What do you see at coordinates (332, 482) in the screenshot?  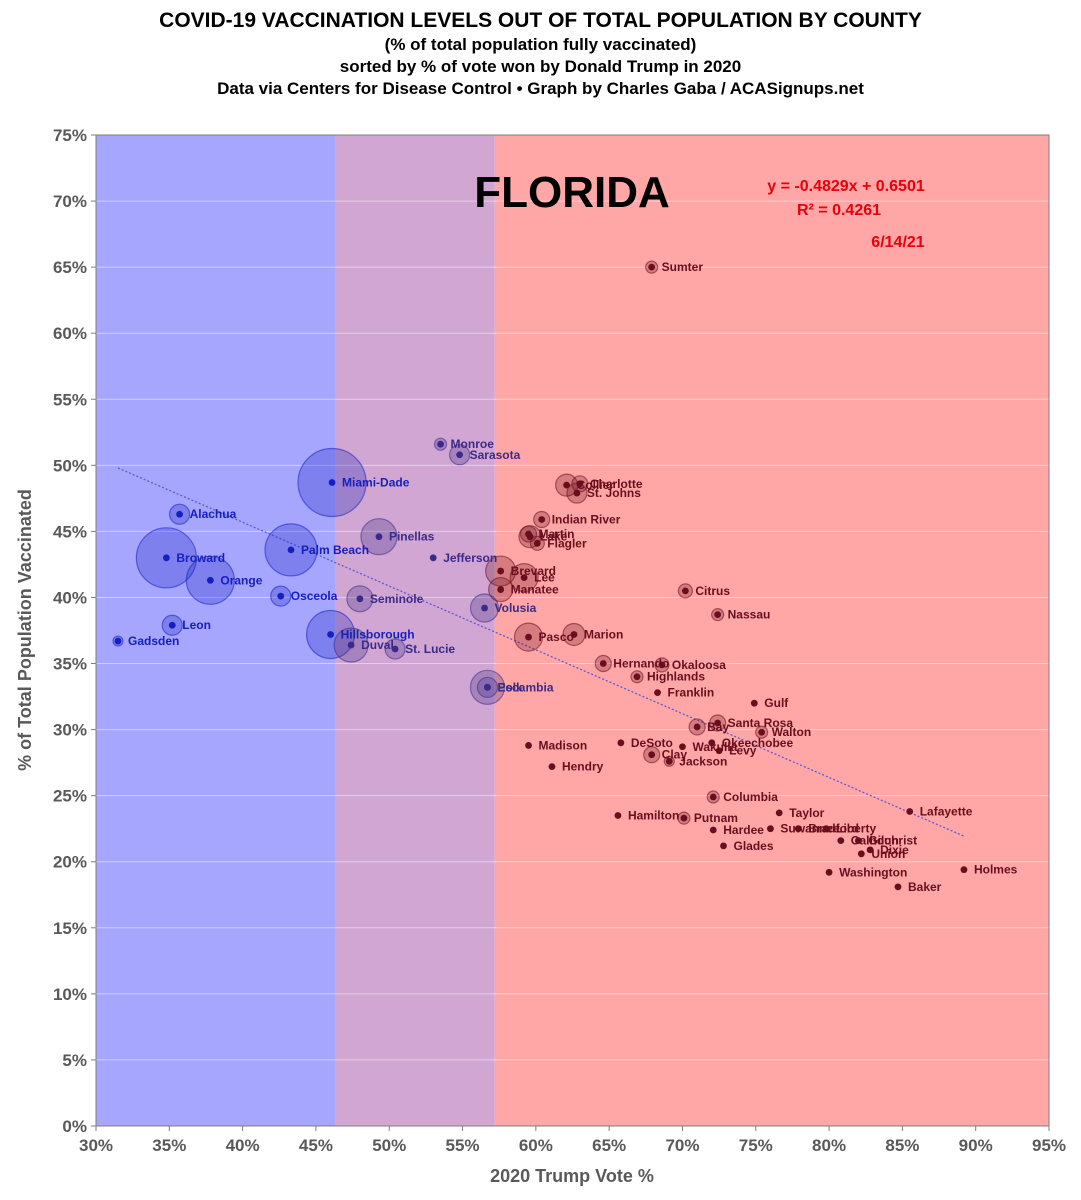 I see `point-miami-dade` at bounding box center [332, 482].